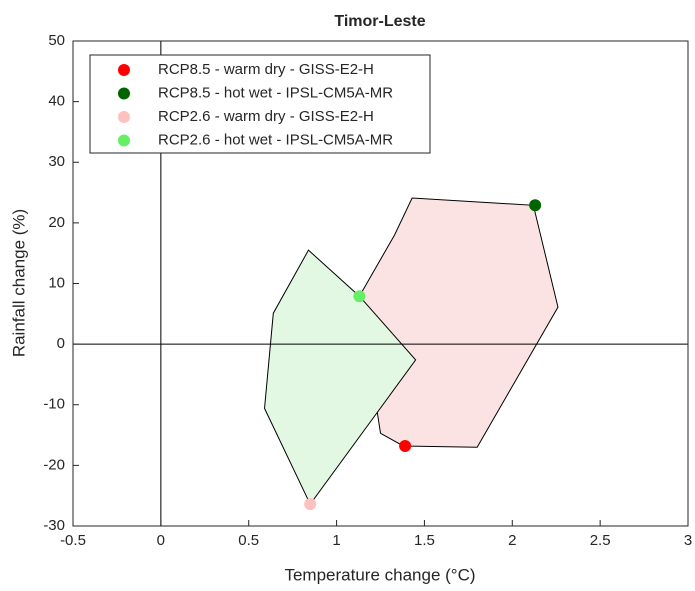  I want to click on y-tick-label: 10, so click(56, 282).